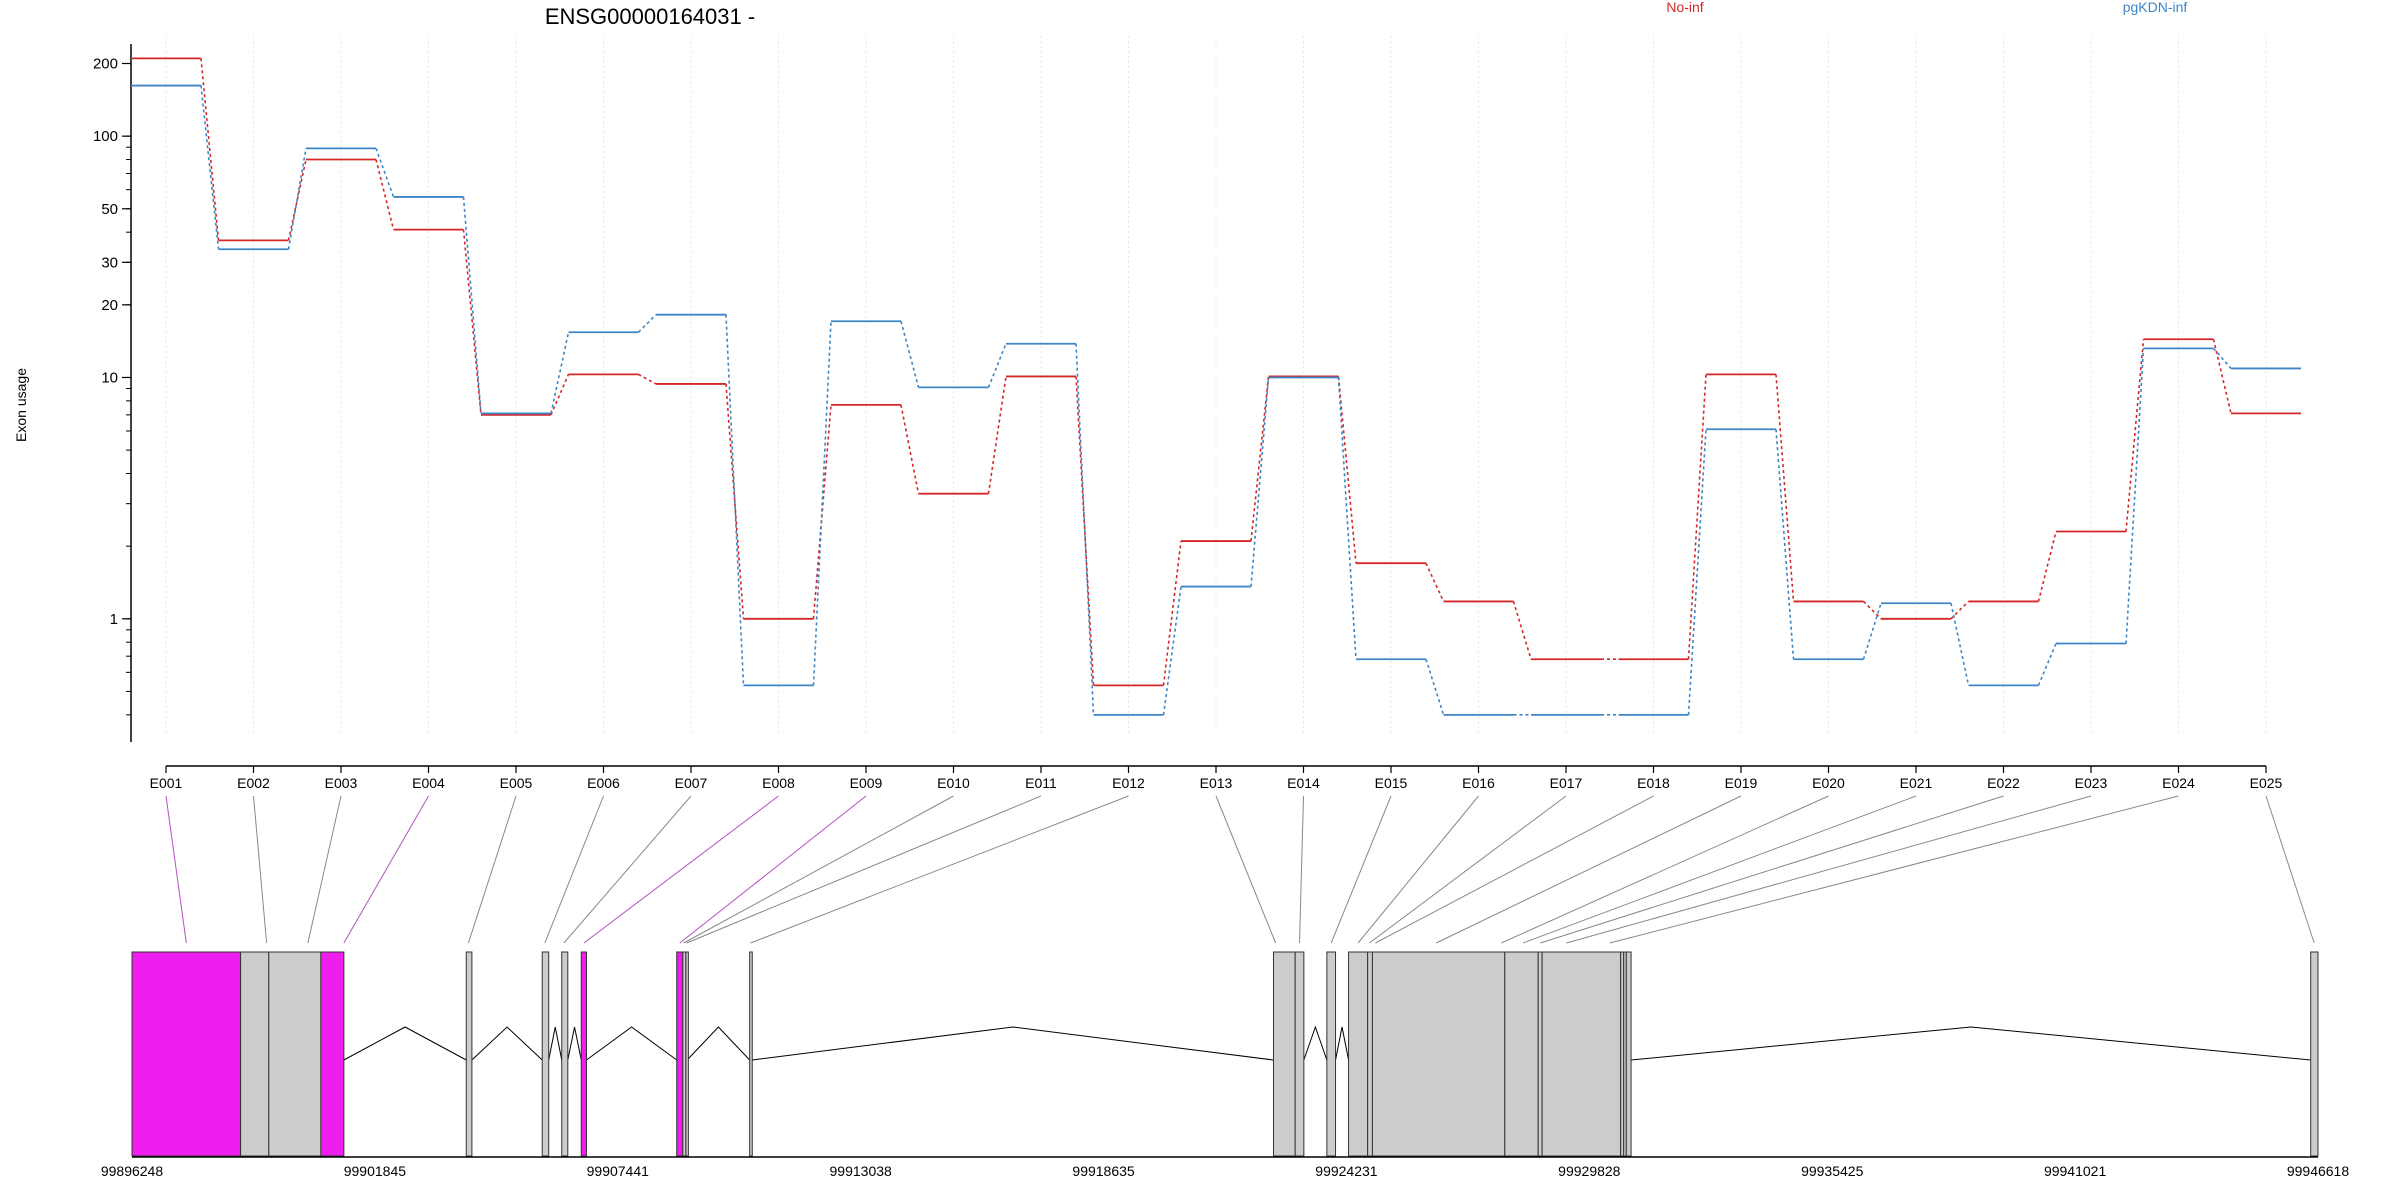  What do you see at coordinates (176, 869) in the screenshot?
I see `connector-e001` at bounding box center [176, 869].